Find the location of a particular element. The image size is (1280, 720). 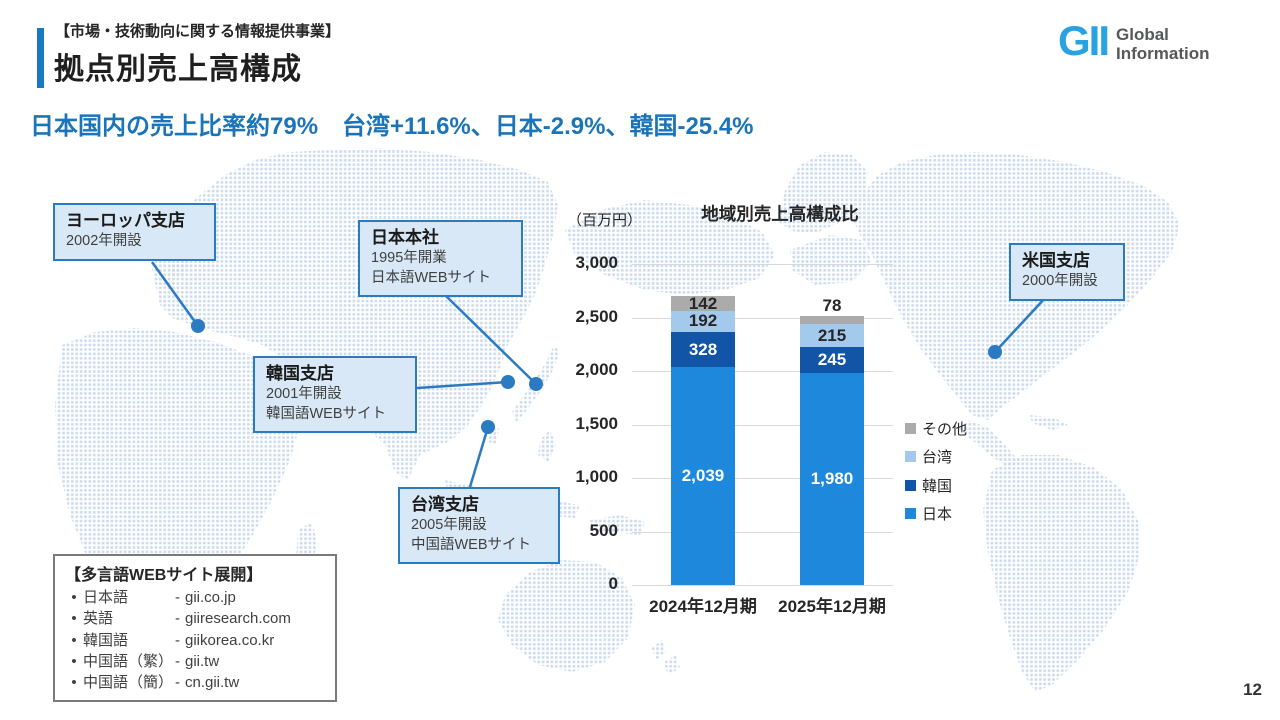

y-axis-tick-label: 2,500 is located at coordinates (596, 316).